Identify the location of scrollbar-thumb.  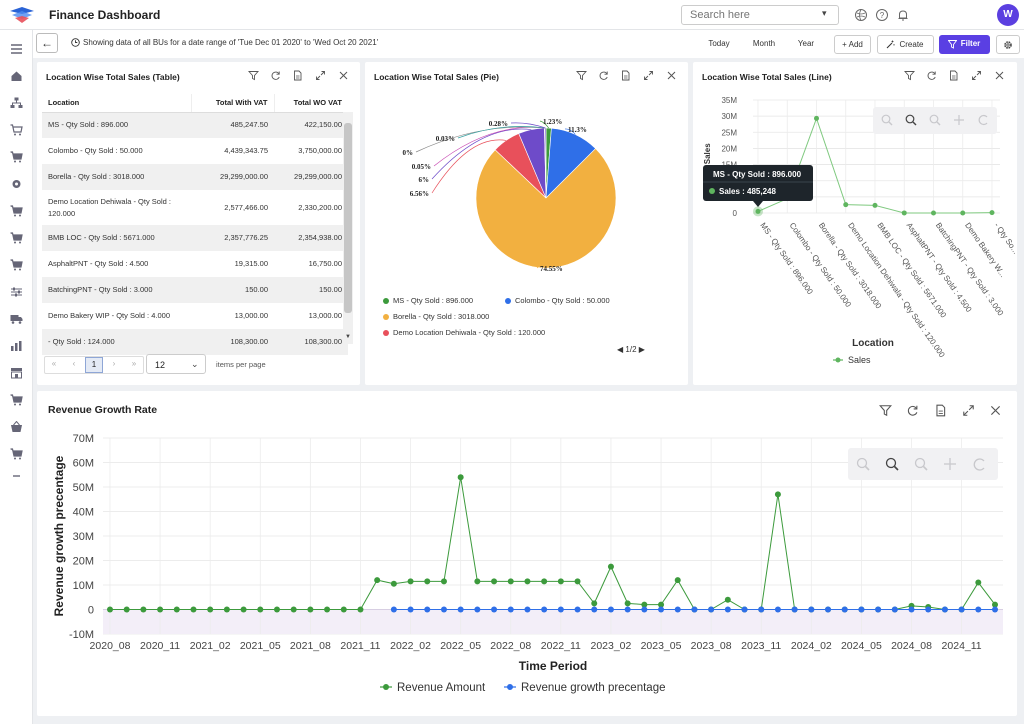
(348, 218).